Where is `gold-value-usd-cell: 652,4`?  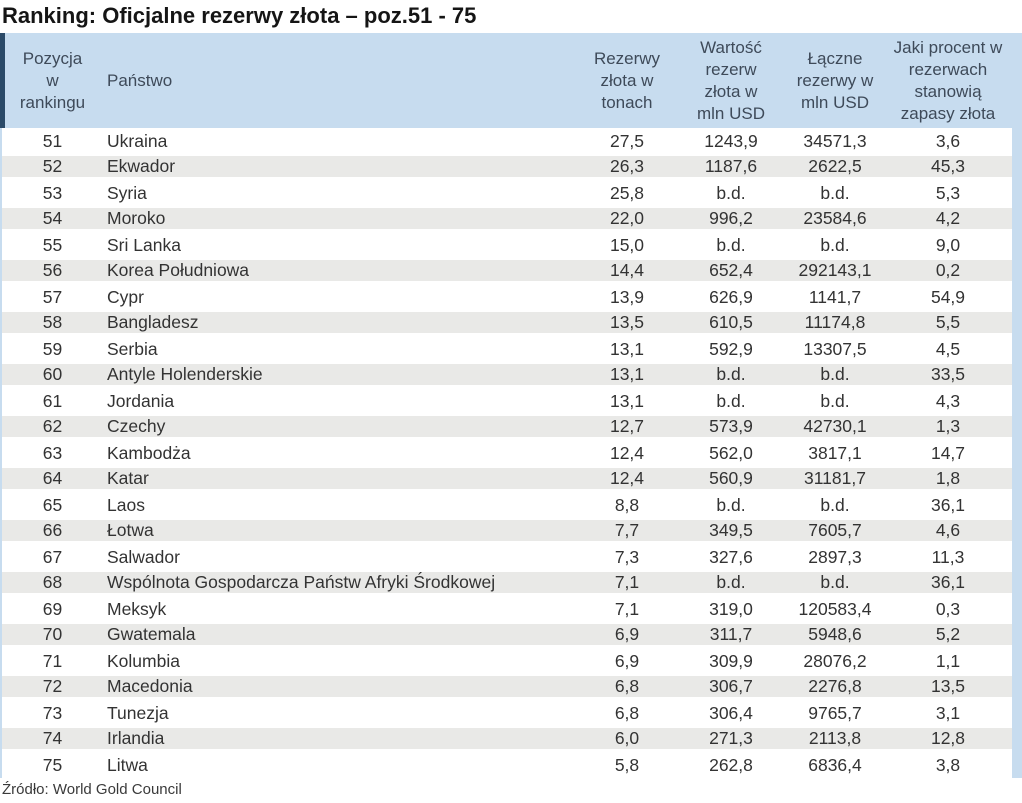
gold-value-usd-cell: 652,4 is located at coordinates (731, 270).